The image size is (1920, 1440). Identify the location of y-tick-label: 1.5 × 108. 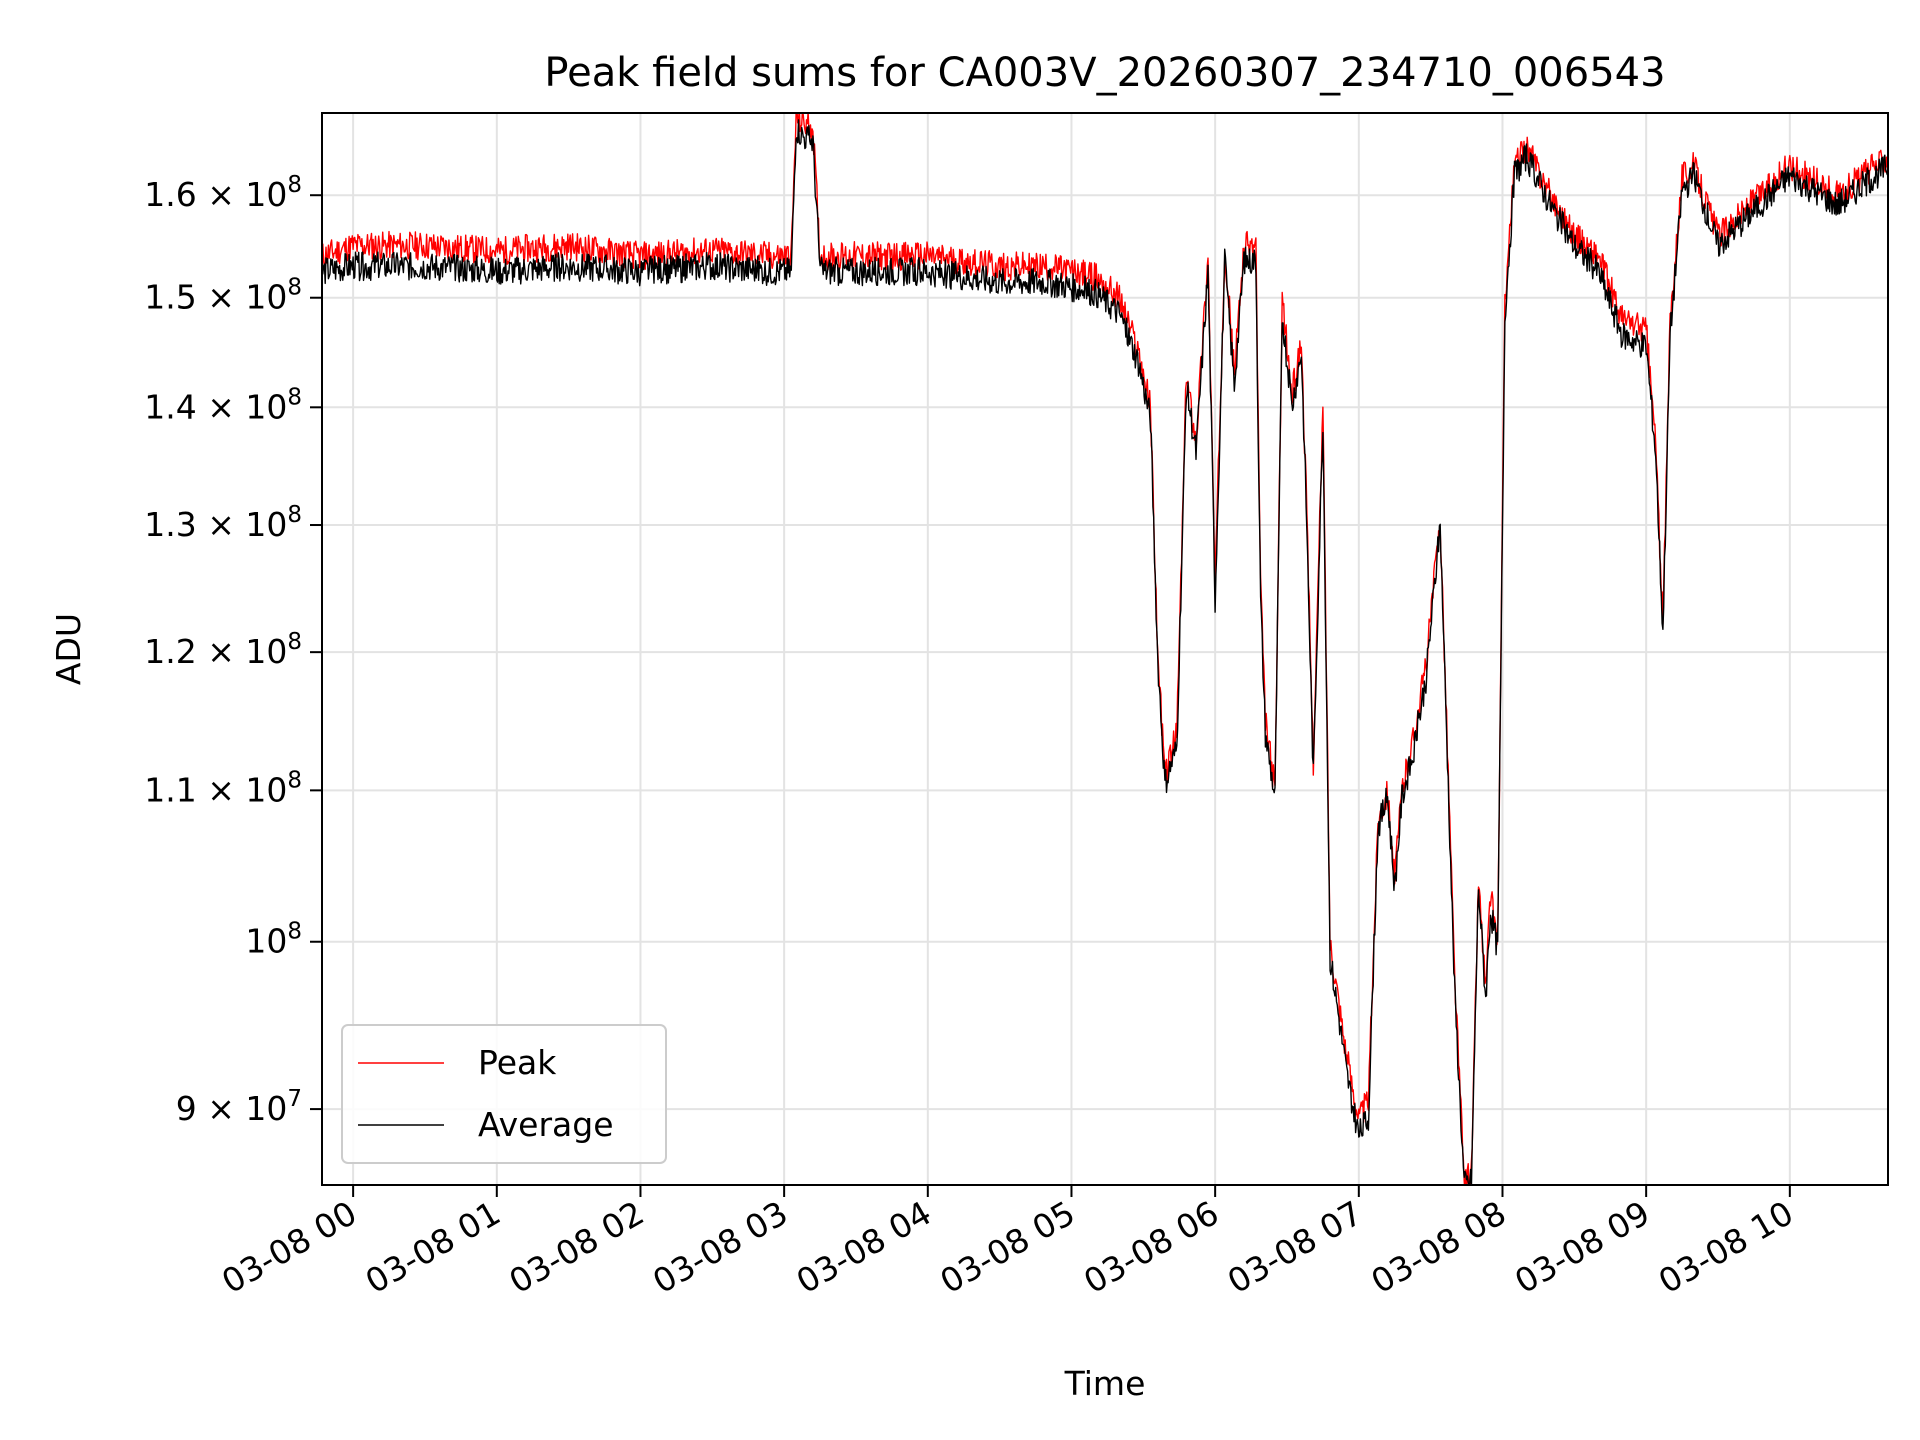
(223, 296).